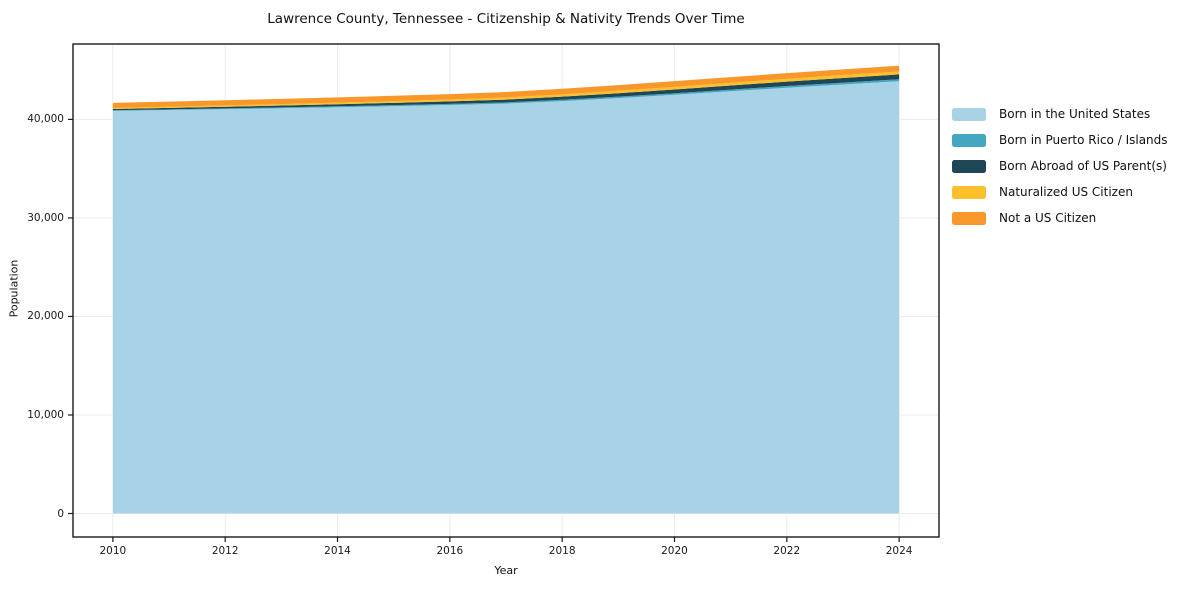  What do you see at coordinates (506, 570) in the screenshot?
I see `x-axis-label: Year` at bounding box center [506, 570].